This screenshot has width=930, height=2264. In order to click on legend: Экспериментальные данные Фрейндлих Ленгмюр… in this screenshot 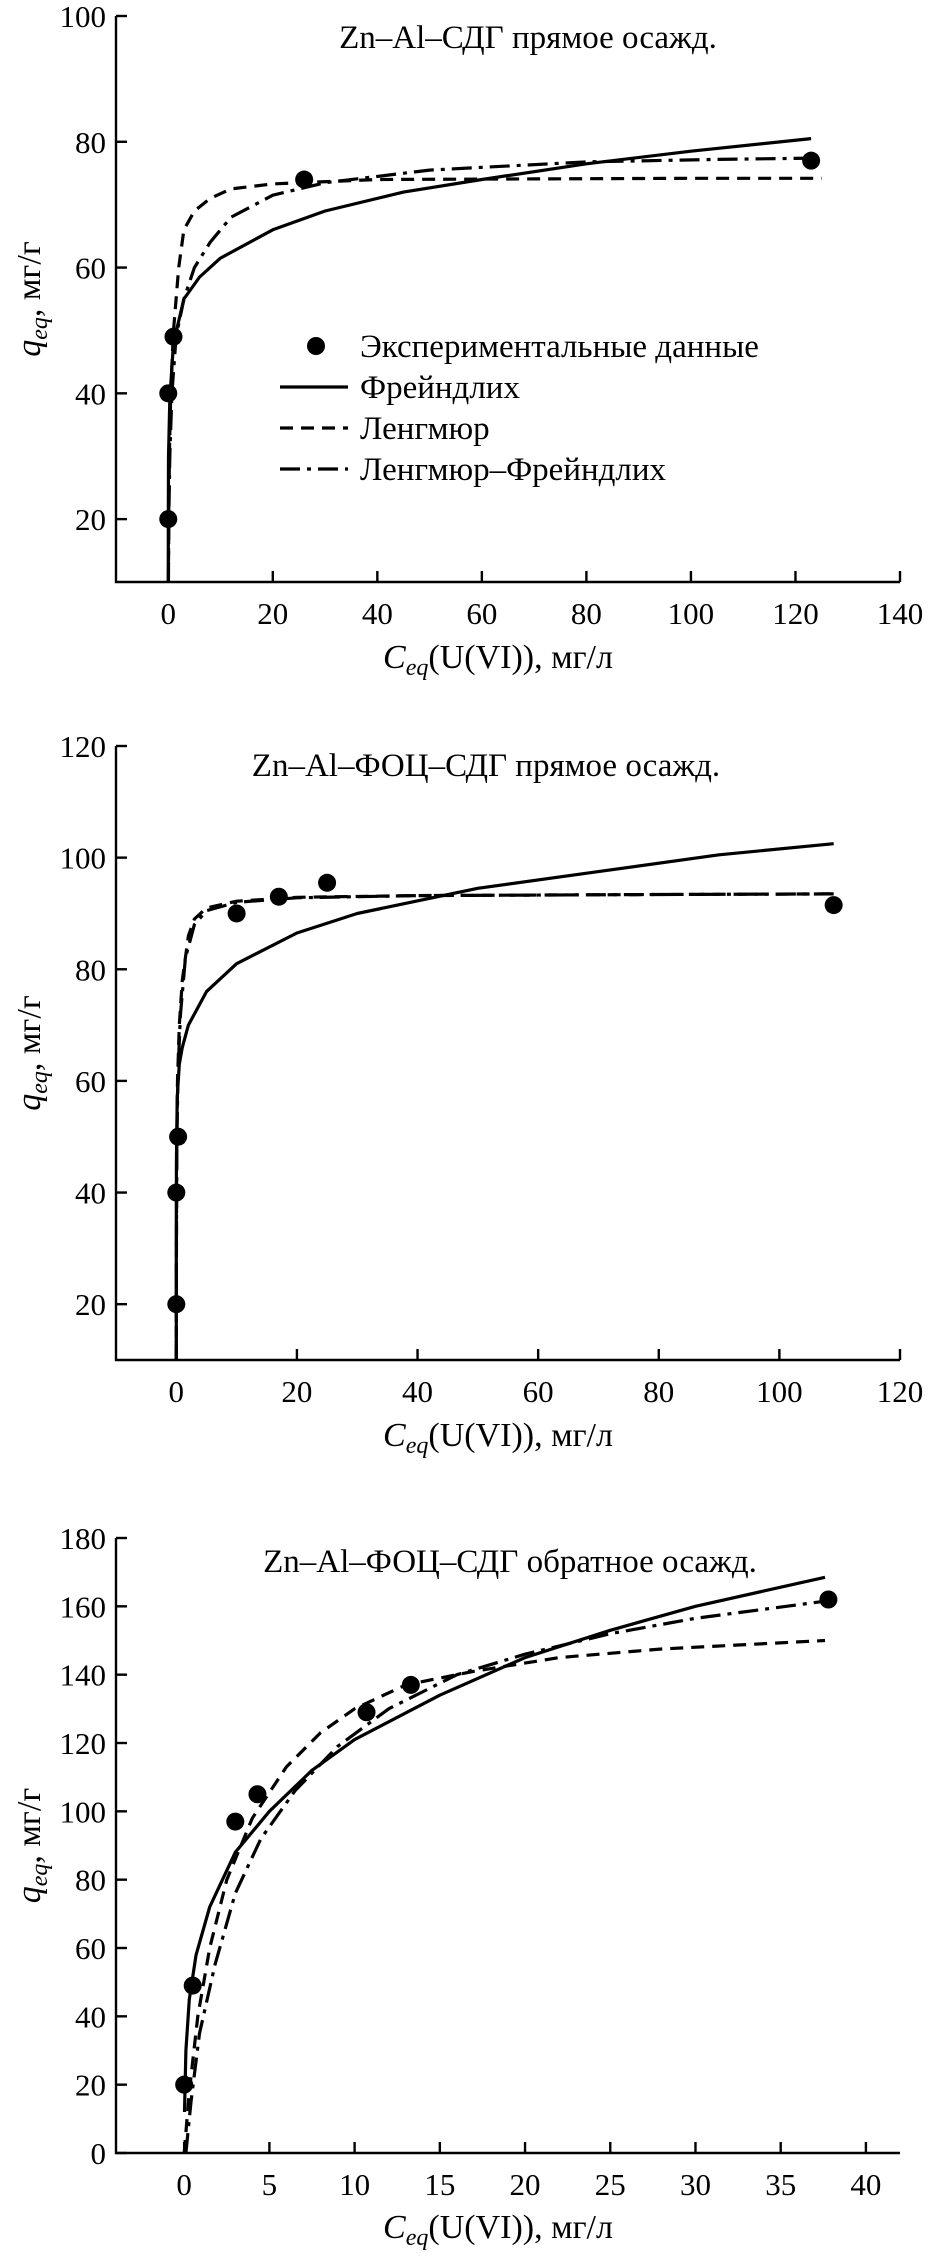, I will do `click(519, 408)`.